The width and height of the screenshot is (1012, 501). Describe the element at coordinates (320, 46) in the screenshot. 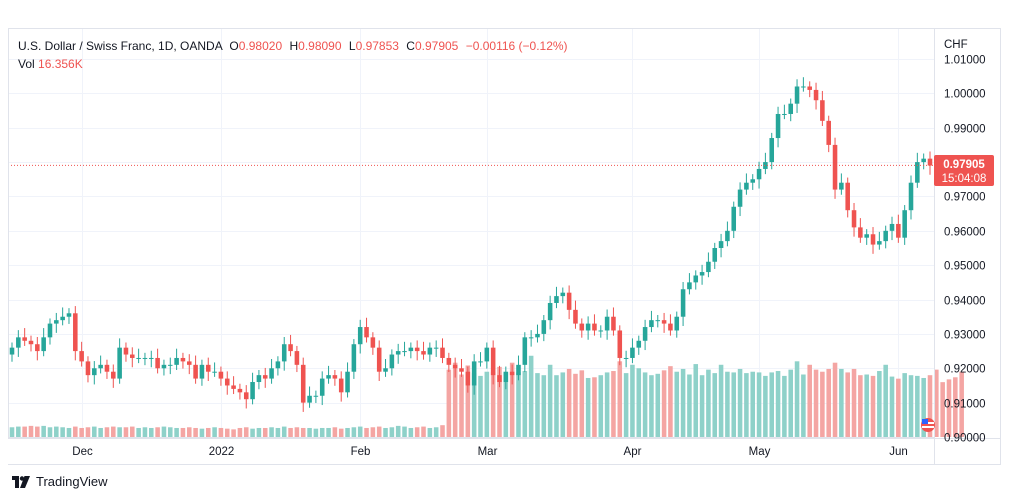

I see `high-value: 0.98090` at that location.